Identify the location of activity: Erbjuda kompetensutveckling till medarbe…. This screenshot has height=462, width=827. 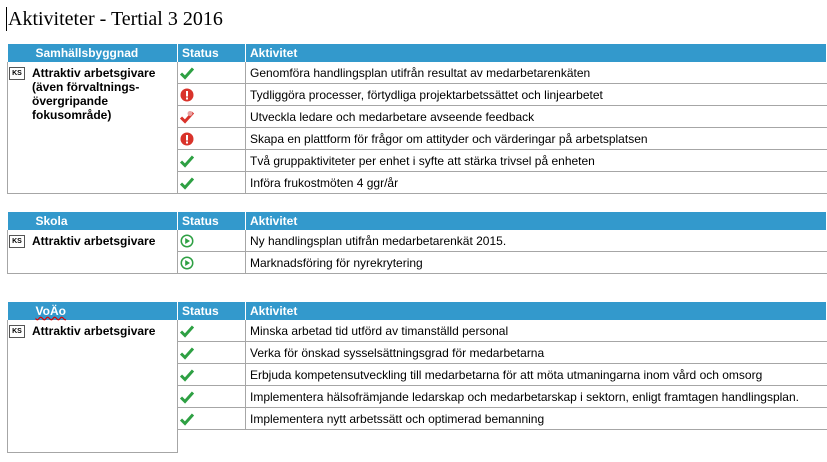
(536, 374).